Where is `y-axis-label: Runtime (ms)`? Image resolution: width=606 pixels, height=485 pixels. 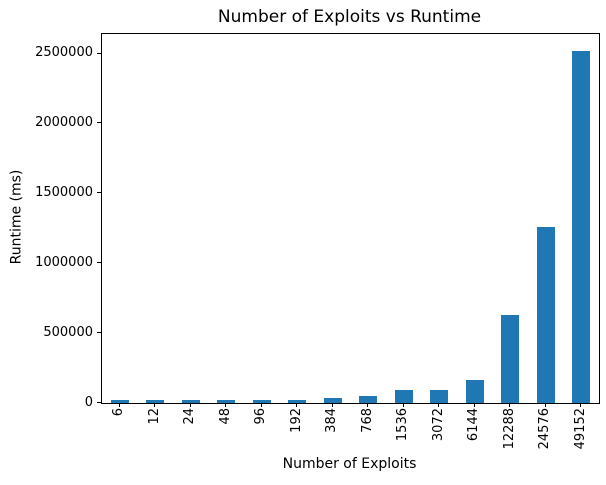
y-axis-label: Runtime (ms) is located at coordinates (16, 217).